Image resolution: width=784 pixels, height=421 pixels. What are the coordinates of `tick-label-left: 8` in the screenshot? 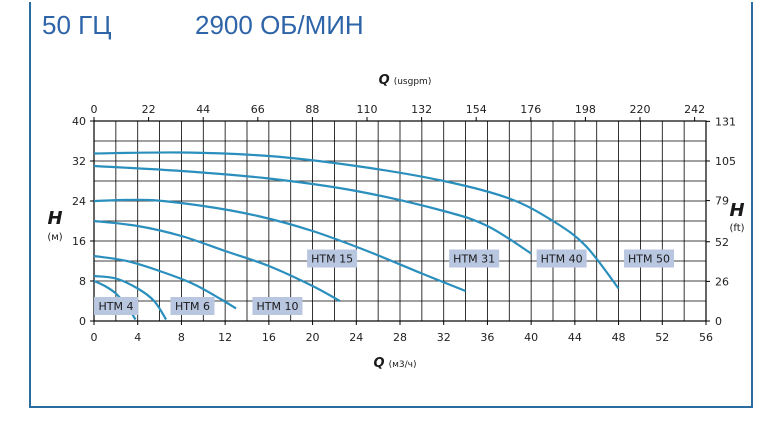 It's located at (82, 281).